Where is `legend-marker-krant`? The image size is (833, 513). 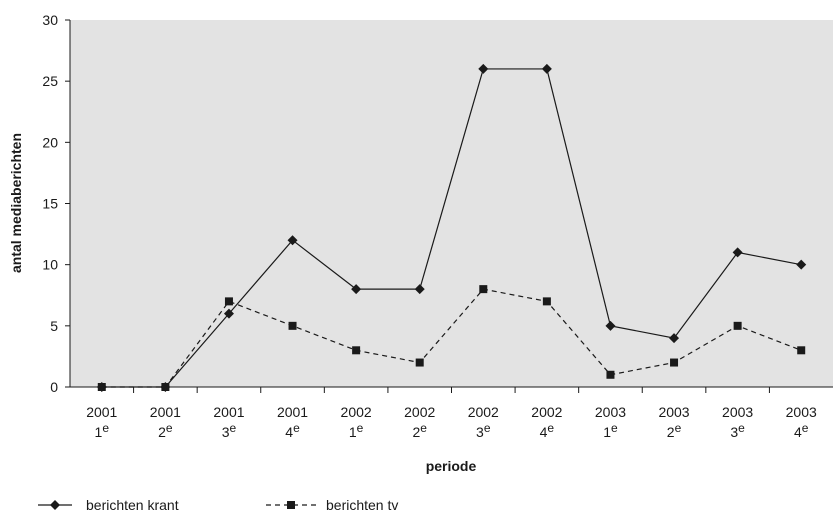 legend-marker-krant is located at coordinates (55, 505).